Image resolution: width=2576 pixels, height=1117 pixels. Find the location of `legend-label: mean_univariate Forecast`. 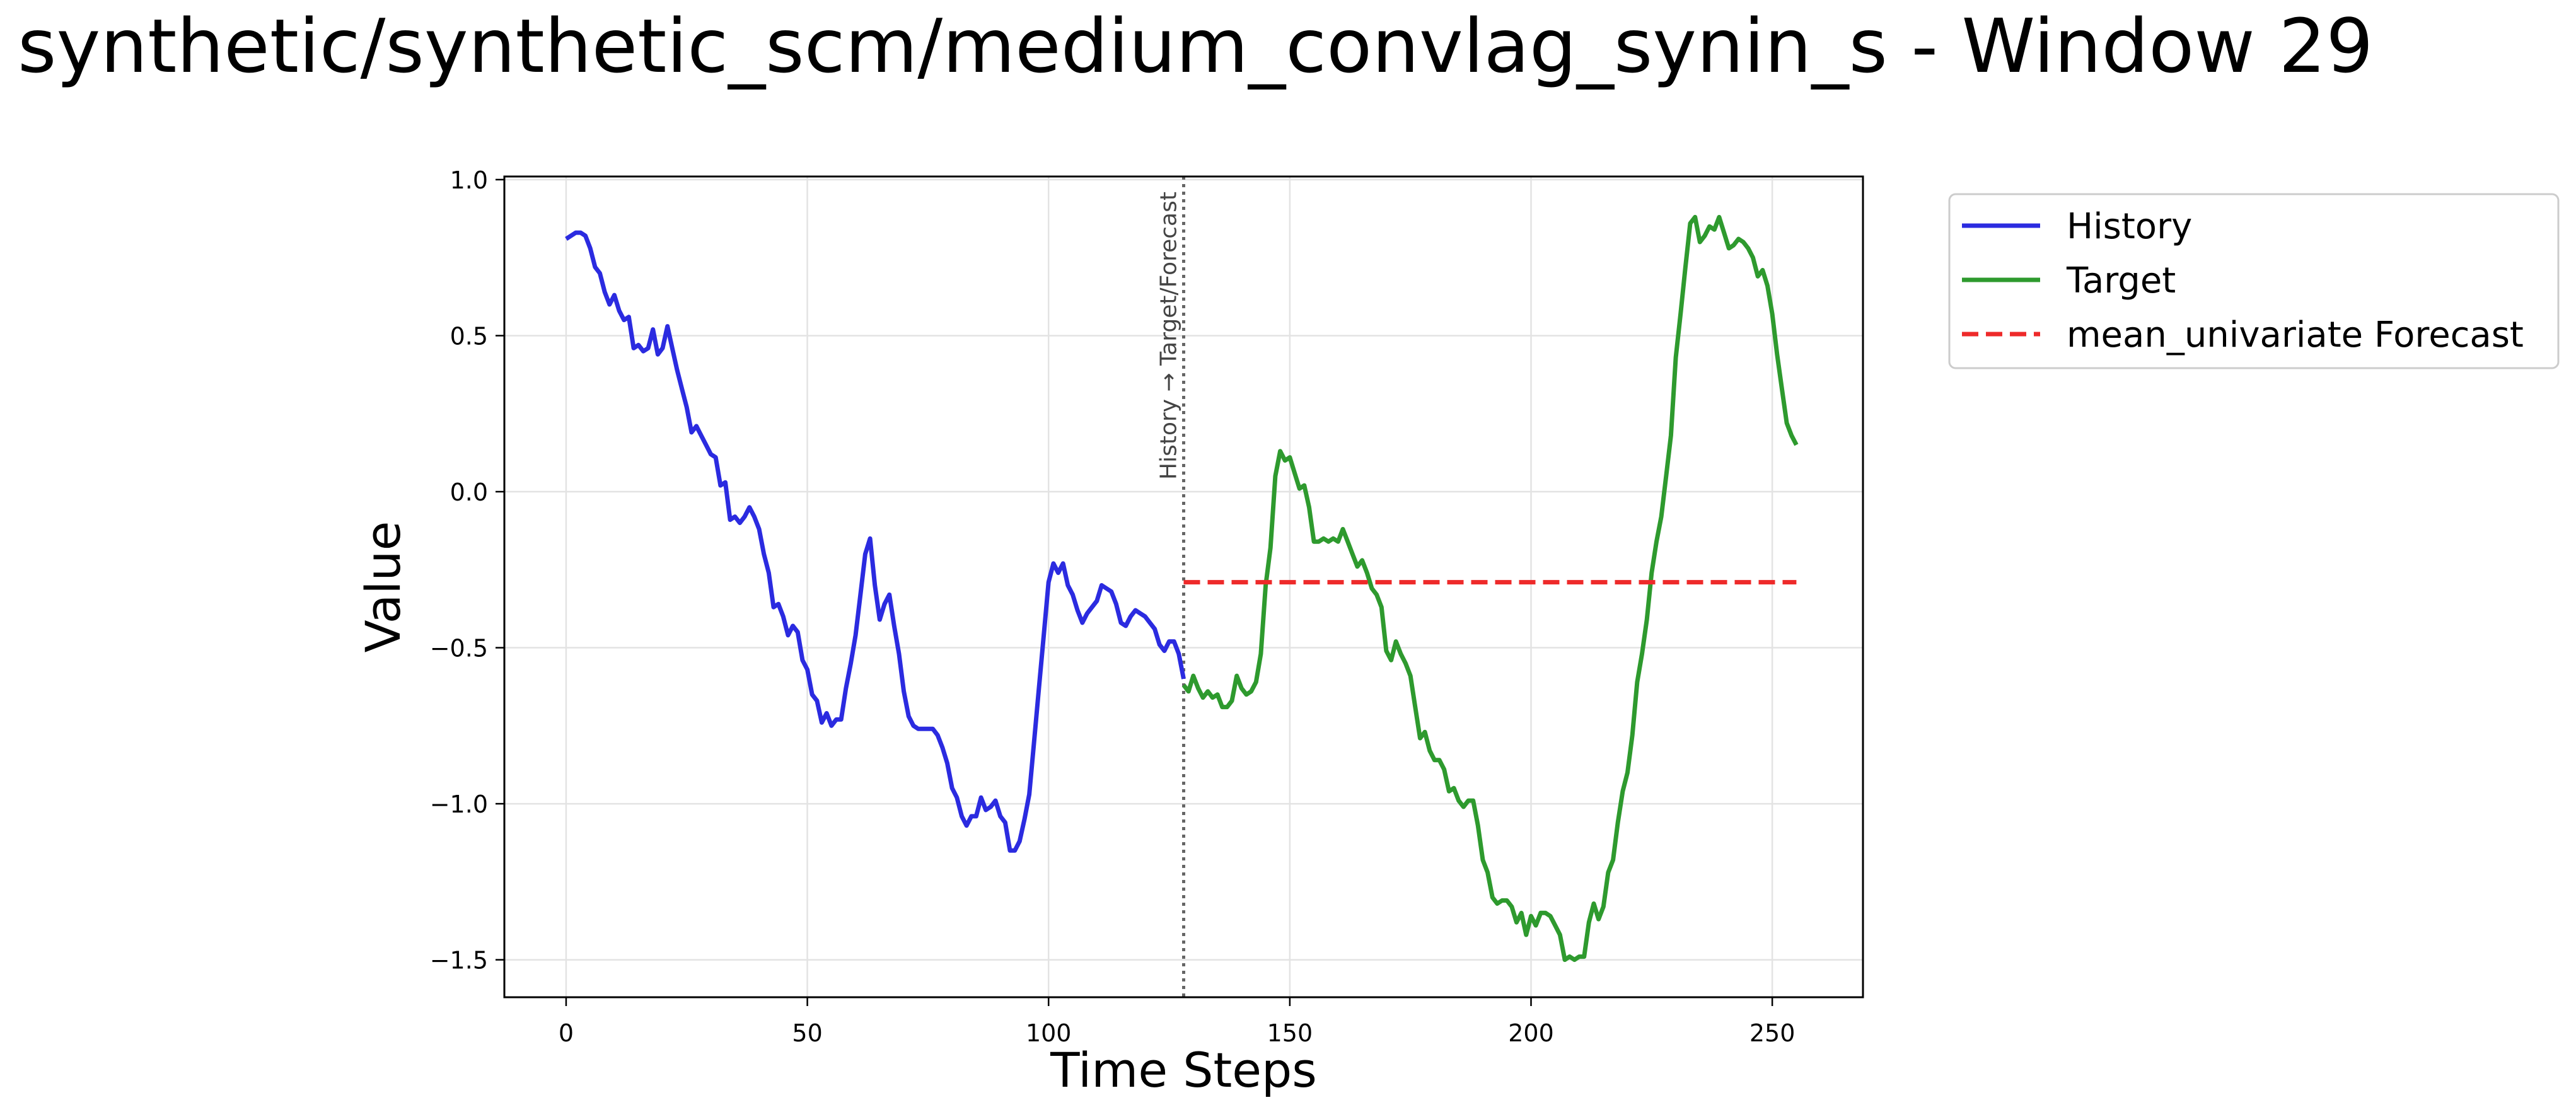

legend-label: mean_univariate Forecast is located at coordinates (2295, 335).